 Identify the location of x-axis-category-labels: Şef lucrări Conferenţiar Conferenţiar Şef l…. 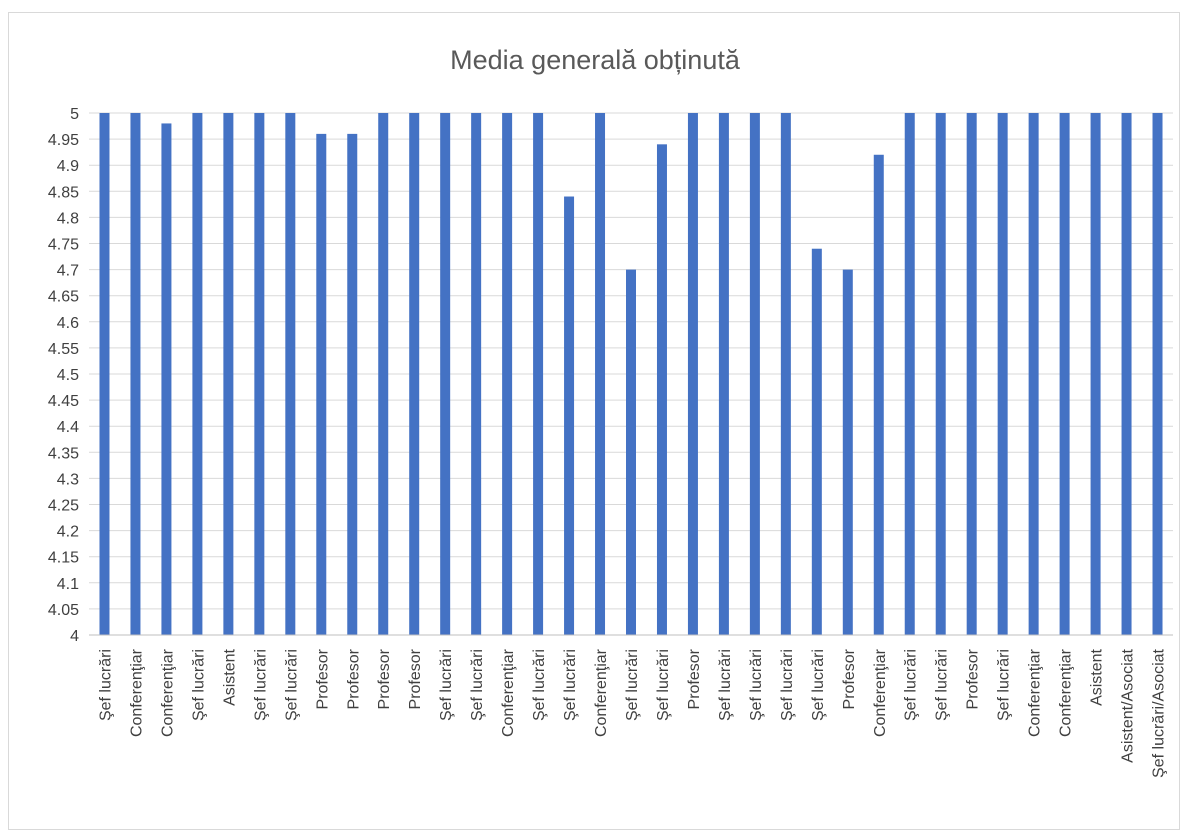
(632, 713).